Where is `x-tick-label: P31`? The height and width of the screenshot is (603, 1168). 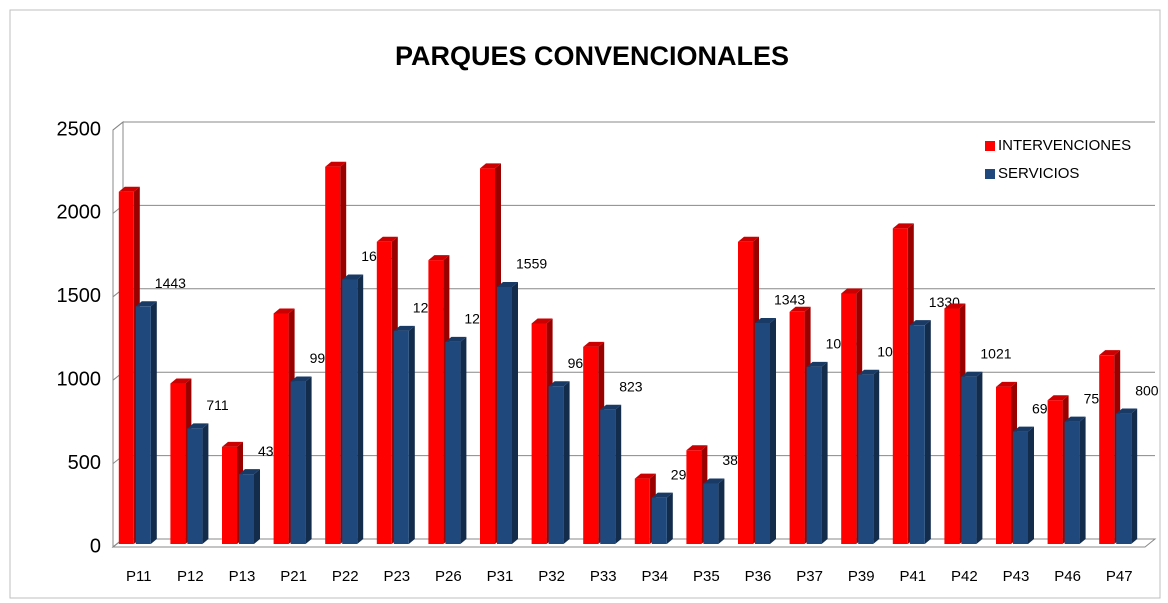 x-tick-label: P31 is located at coordinates (500, 576).